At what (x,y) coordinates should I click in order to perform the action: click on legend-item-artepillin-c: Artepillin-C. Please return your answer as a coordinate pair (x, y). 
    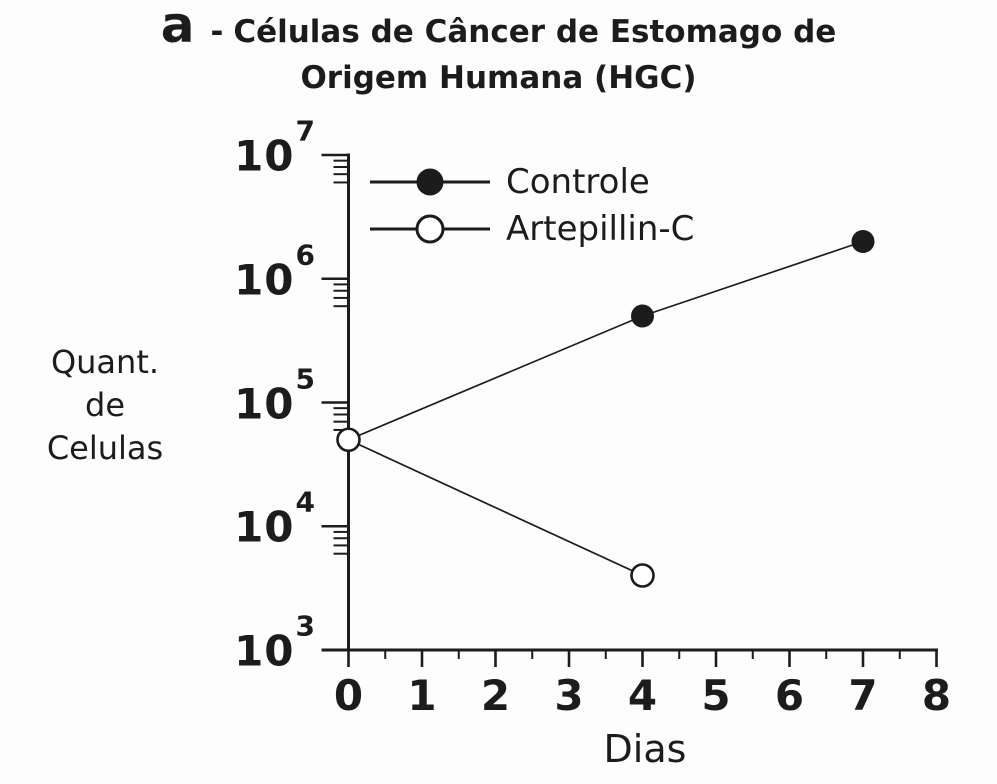
    Looking at the image, I should click on (531, 228).